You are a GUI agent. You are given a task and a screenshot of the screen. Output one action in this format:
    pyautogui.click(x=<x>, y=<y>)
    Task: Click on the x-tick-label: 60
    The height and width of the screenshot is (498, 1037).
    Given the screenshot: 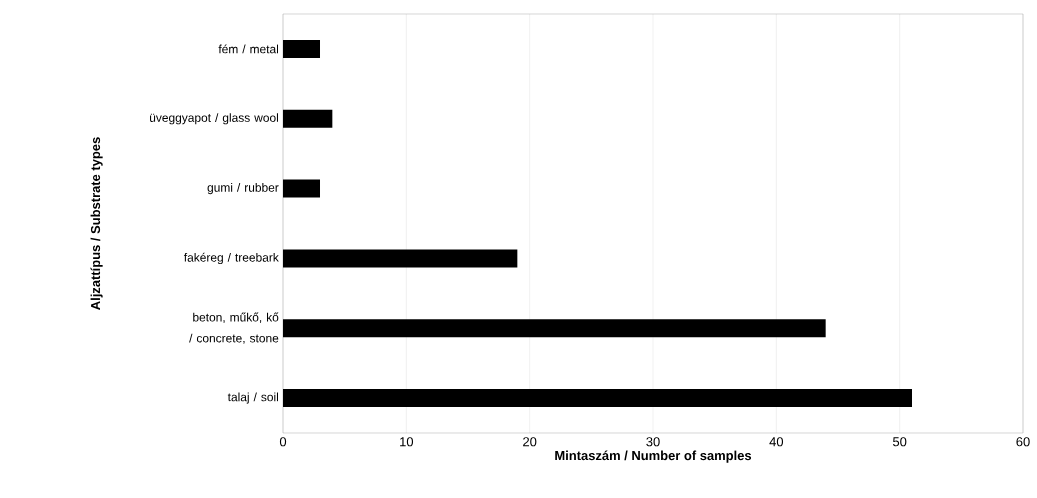 What is the action you would take?
    pyautogui.click(x=1023, y=442)
    